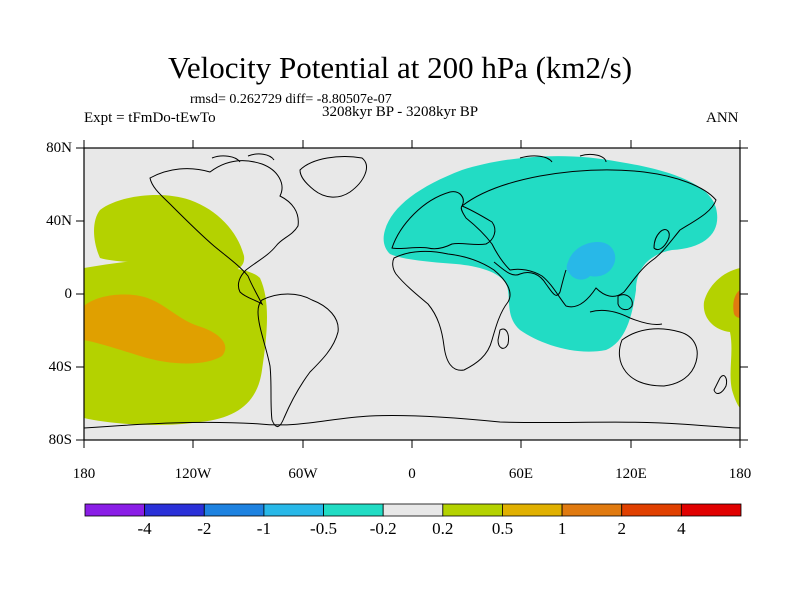  Describe the element at coordinates (383, 528) in the screenshot. I see `colorbar-label: -0.2` at that location.